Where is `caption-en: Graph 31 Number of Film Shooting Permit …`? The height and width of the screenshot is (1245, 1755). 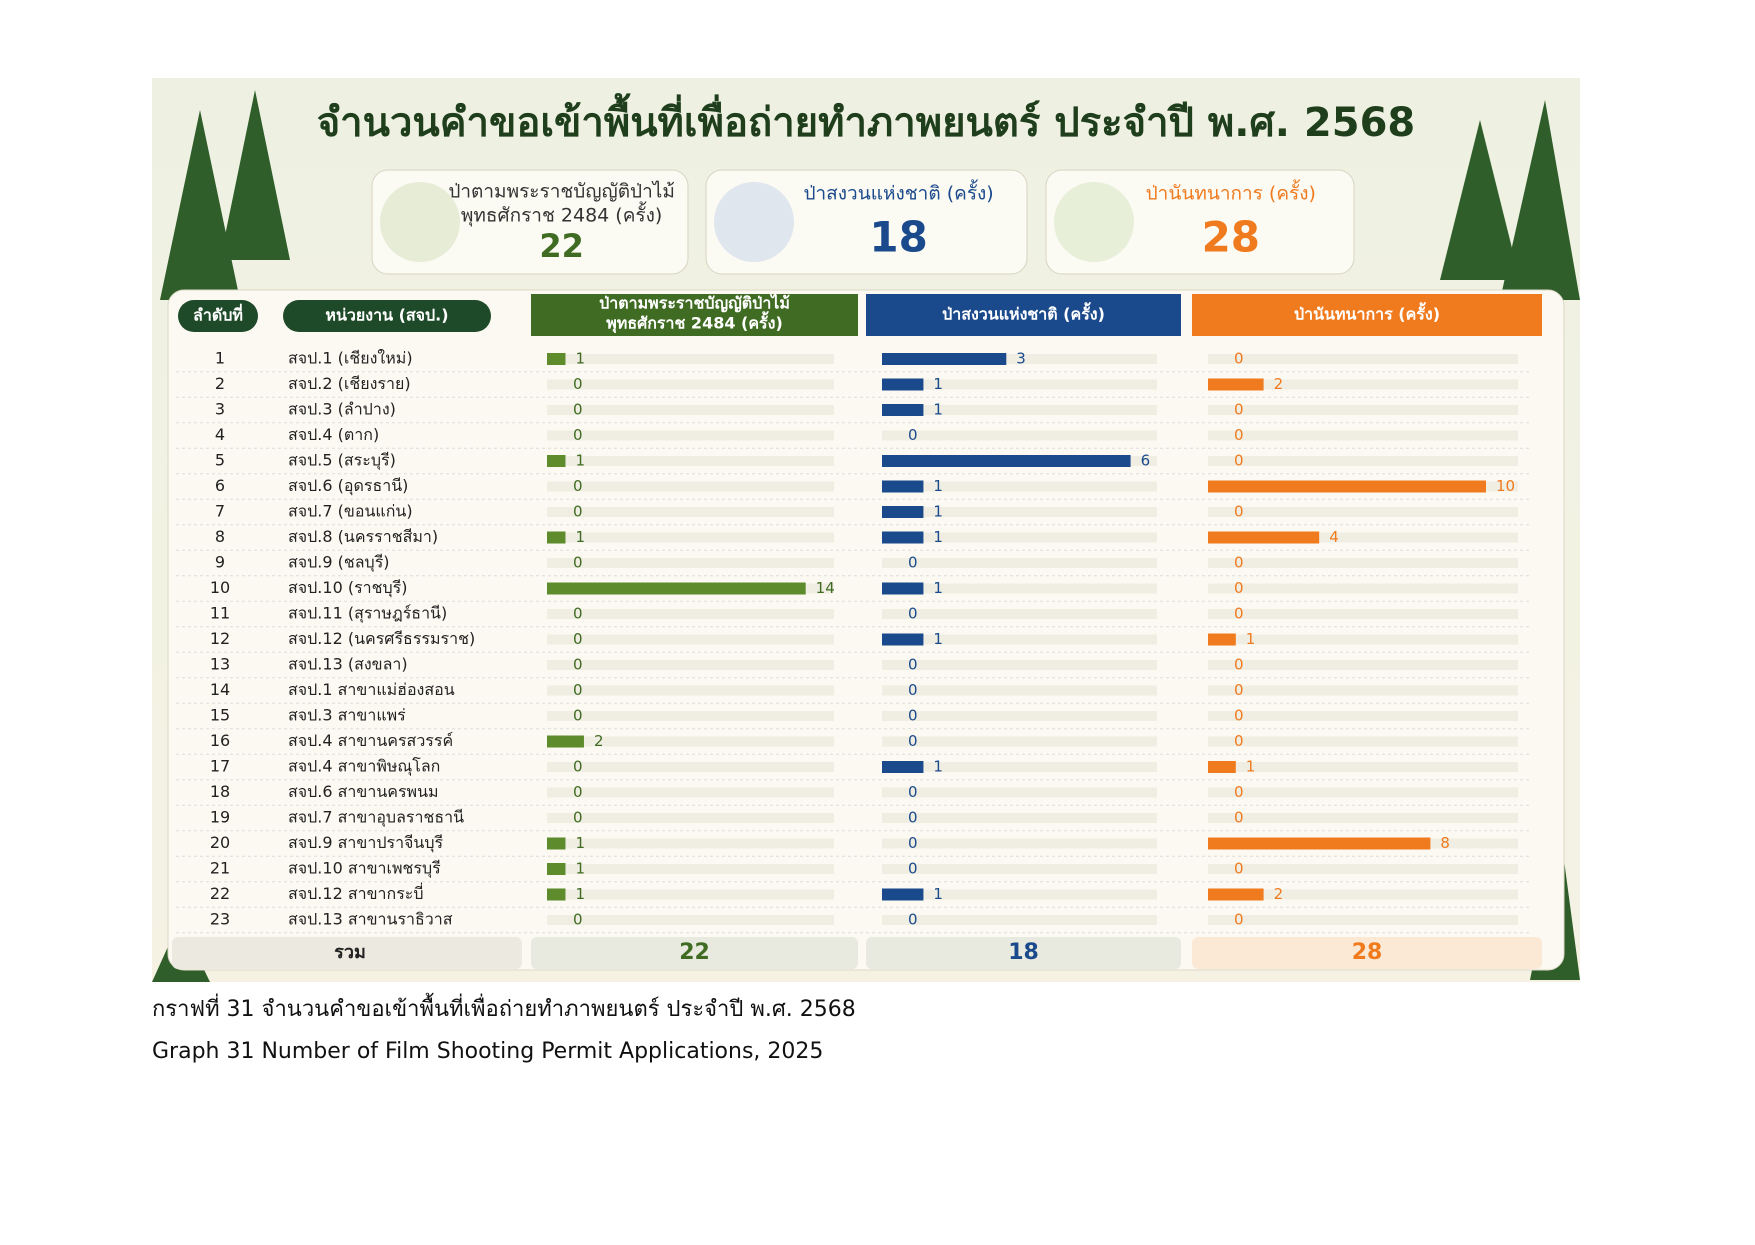
caption-en: Graph 31 Number of Film Shooting Permit … is located at coordinates (487, 1051).